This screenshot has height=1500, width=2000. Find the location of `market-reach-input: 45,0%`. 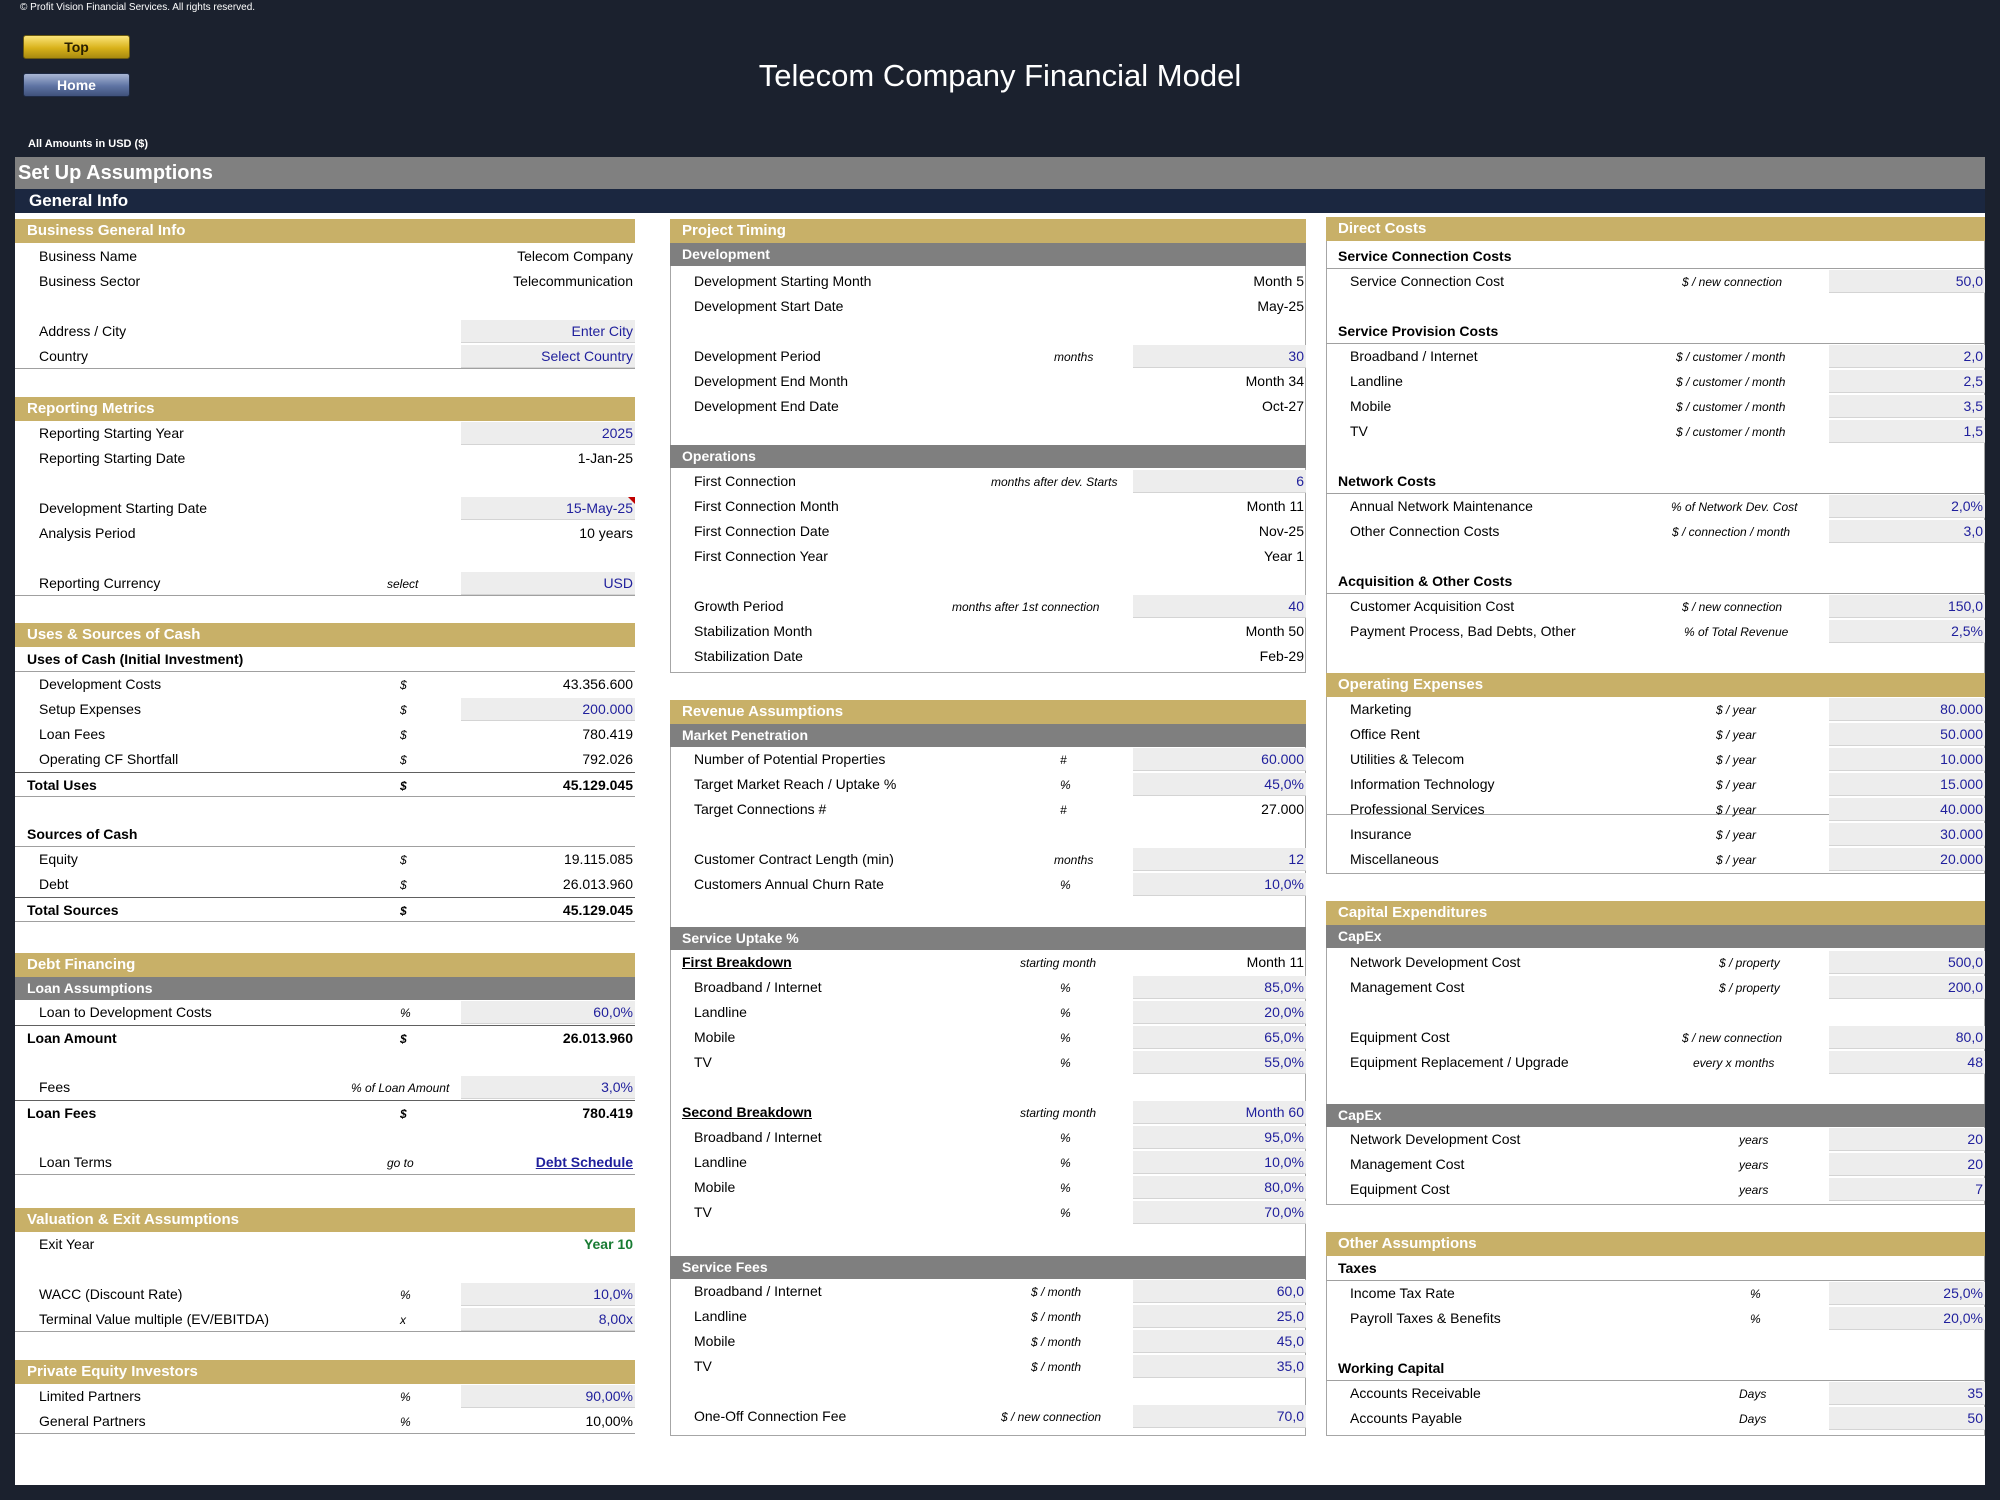

market-reach-input: 45,0% is located at coordinates (1284, 784).